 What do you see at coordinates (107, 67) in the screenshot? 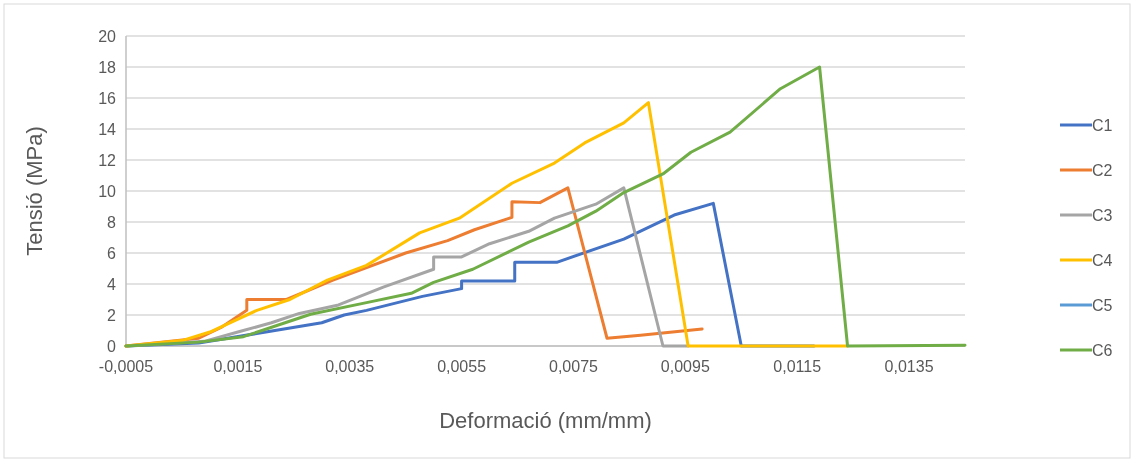
I see `y-tick-label: 18` at bounding box center [107, 67].